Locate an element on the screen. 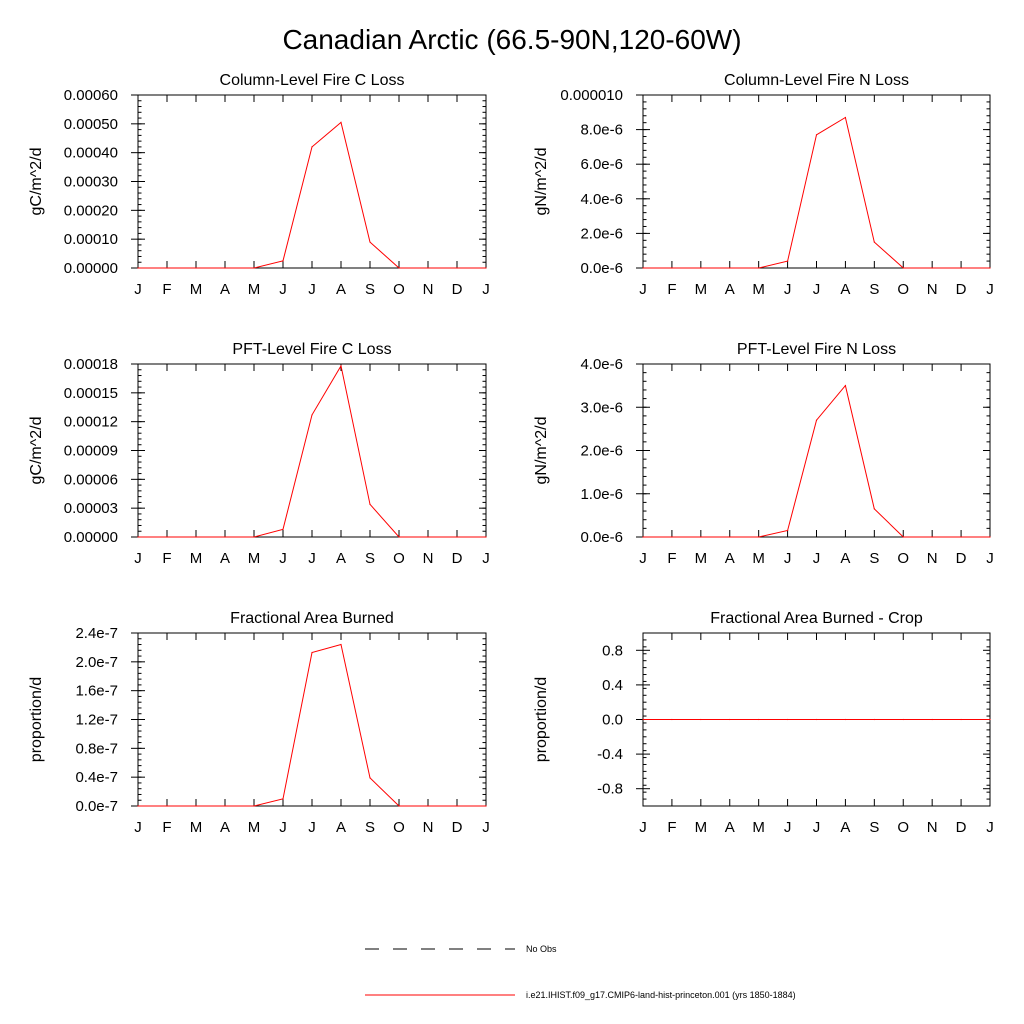  y-tick-label: 0.0 is located at coordinates (612, 720).